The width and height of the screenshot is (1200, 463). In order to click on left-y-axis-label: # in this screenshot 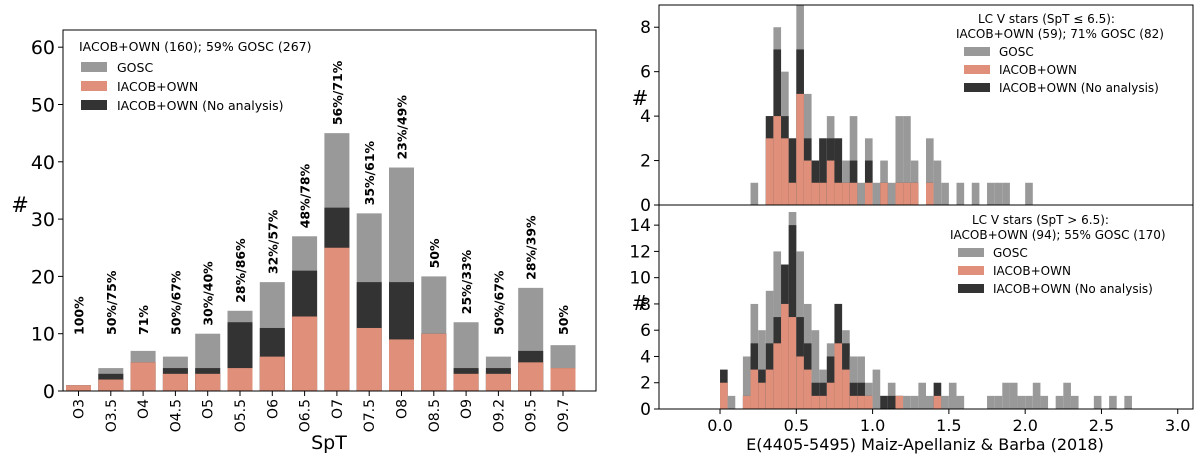, I will do `click(20, 205)`.